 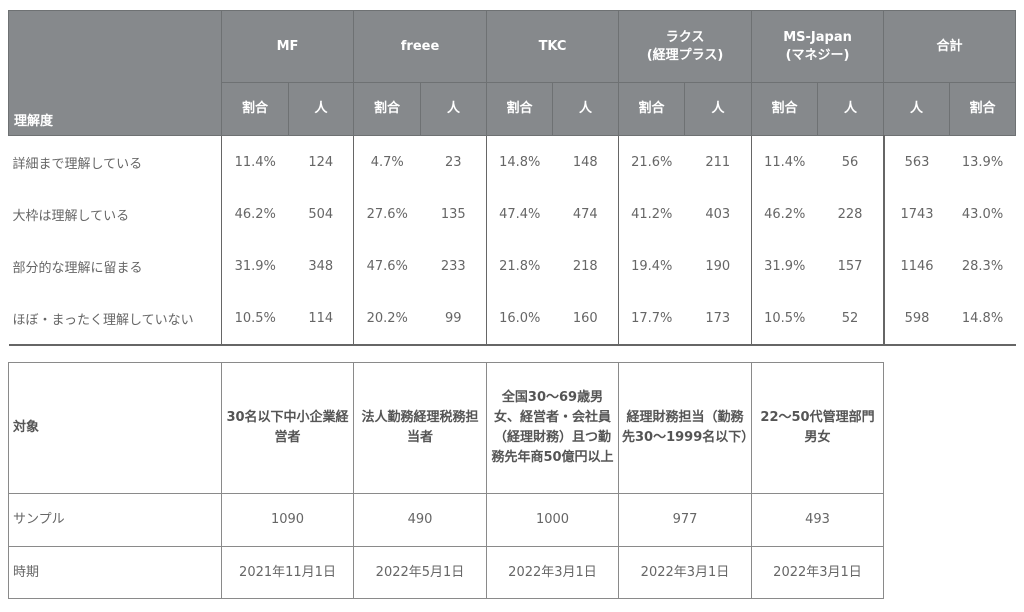 I want to click on table-cell: 43.0%, so click(x=982, y=214).